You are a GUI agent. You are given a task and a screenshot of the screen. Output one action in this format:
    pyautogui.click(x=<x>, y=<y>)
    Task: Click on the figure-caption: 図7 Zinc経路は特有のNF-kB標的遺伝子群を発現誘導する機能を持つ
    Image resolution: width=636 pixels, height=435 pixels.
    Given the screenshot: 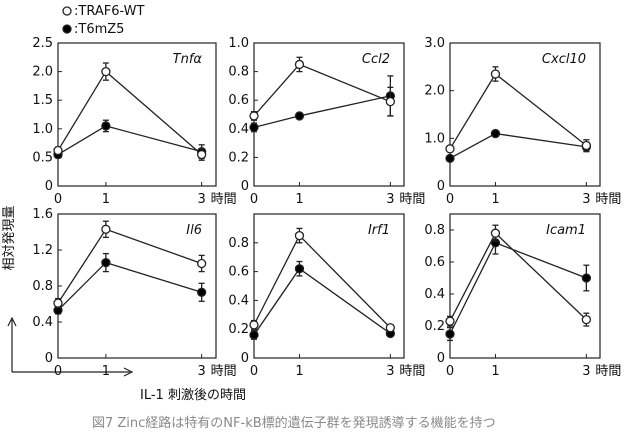 What is the action you would take?
    pyautogui.click(x=294, y=423)
    